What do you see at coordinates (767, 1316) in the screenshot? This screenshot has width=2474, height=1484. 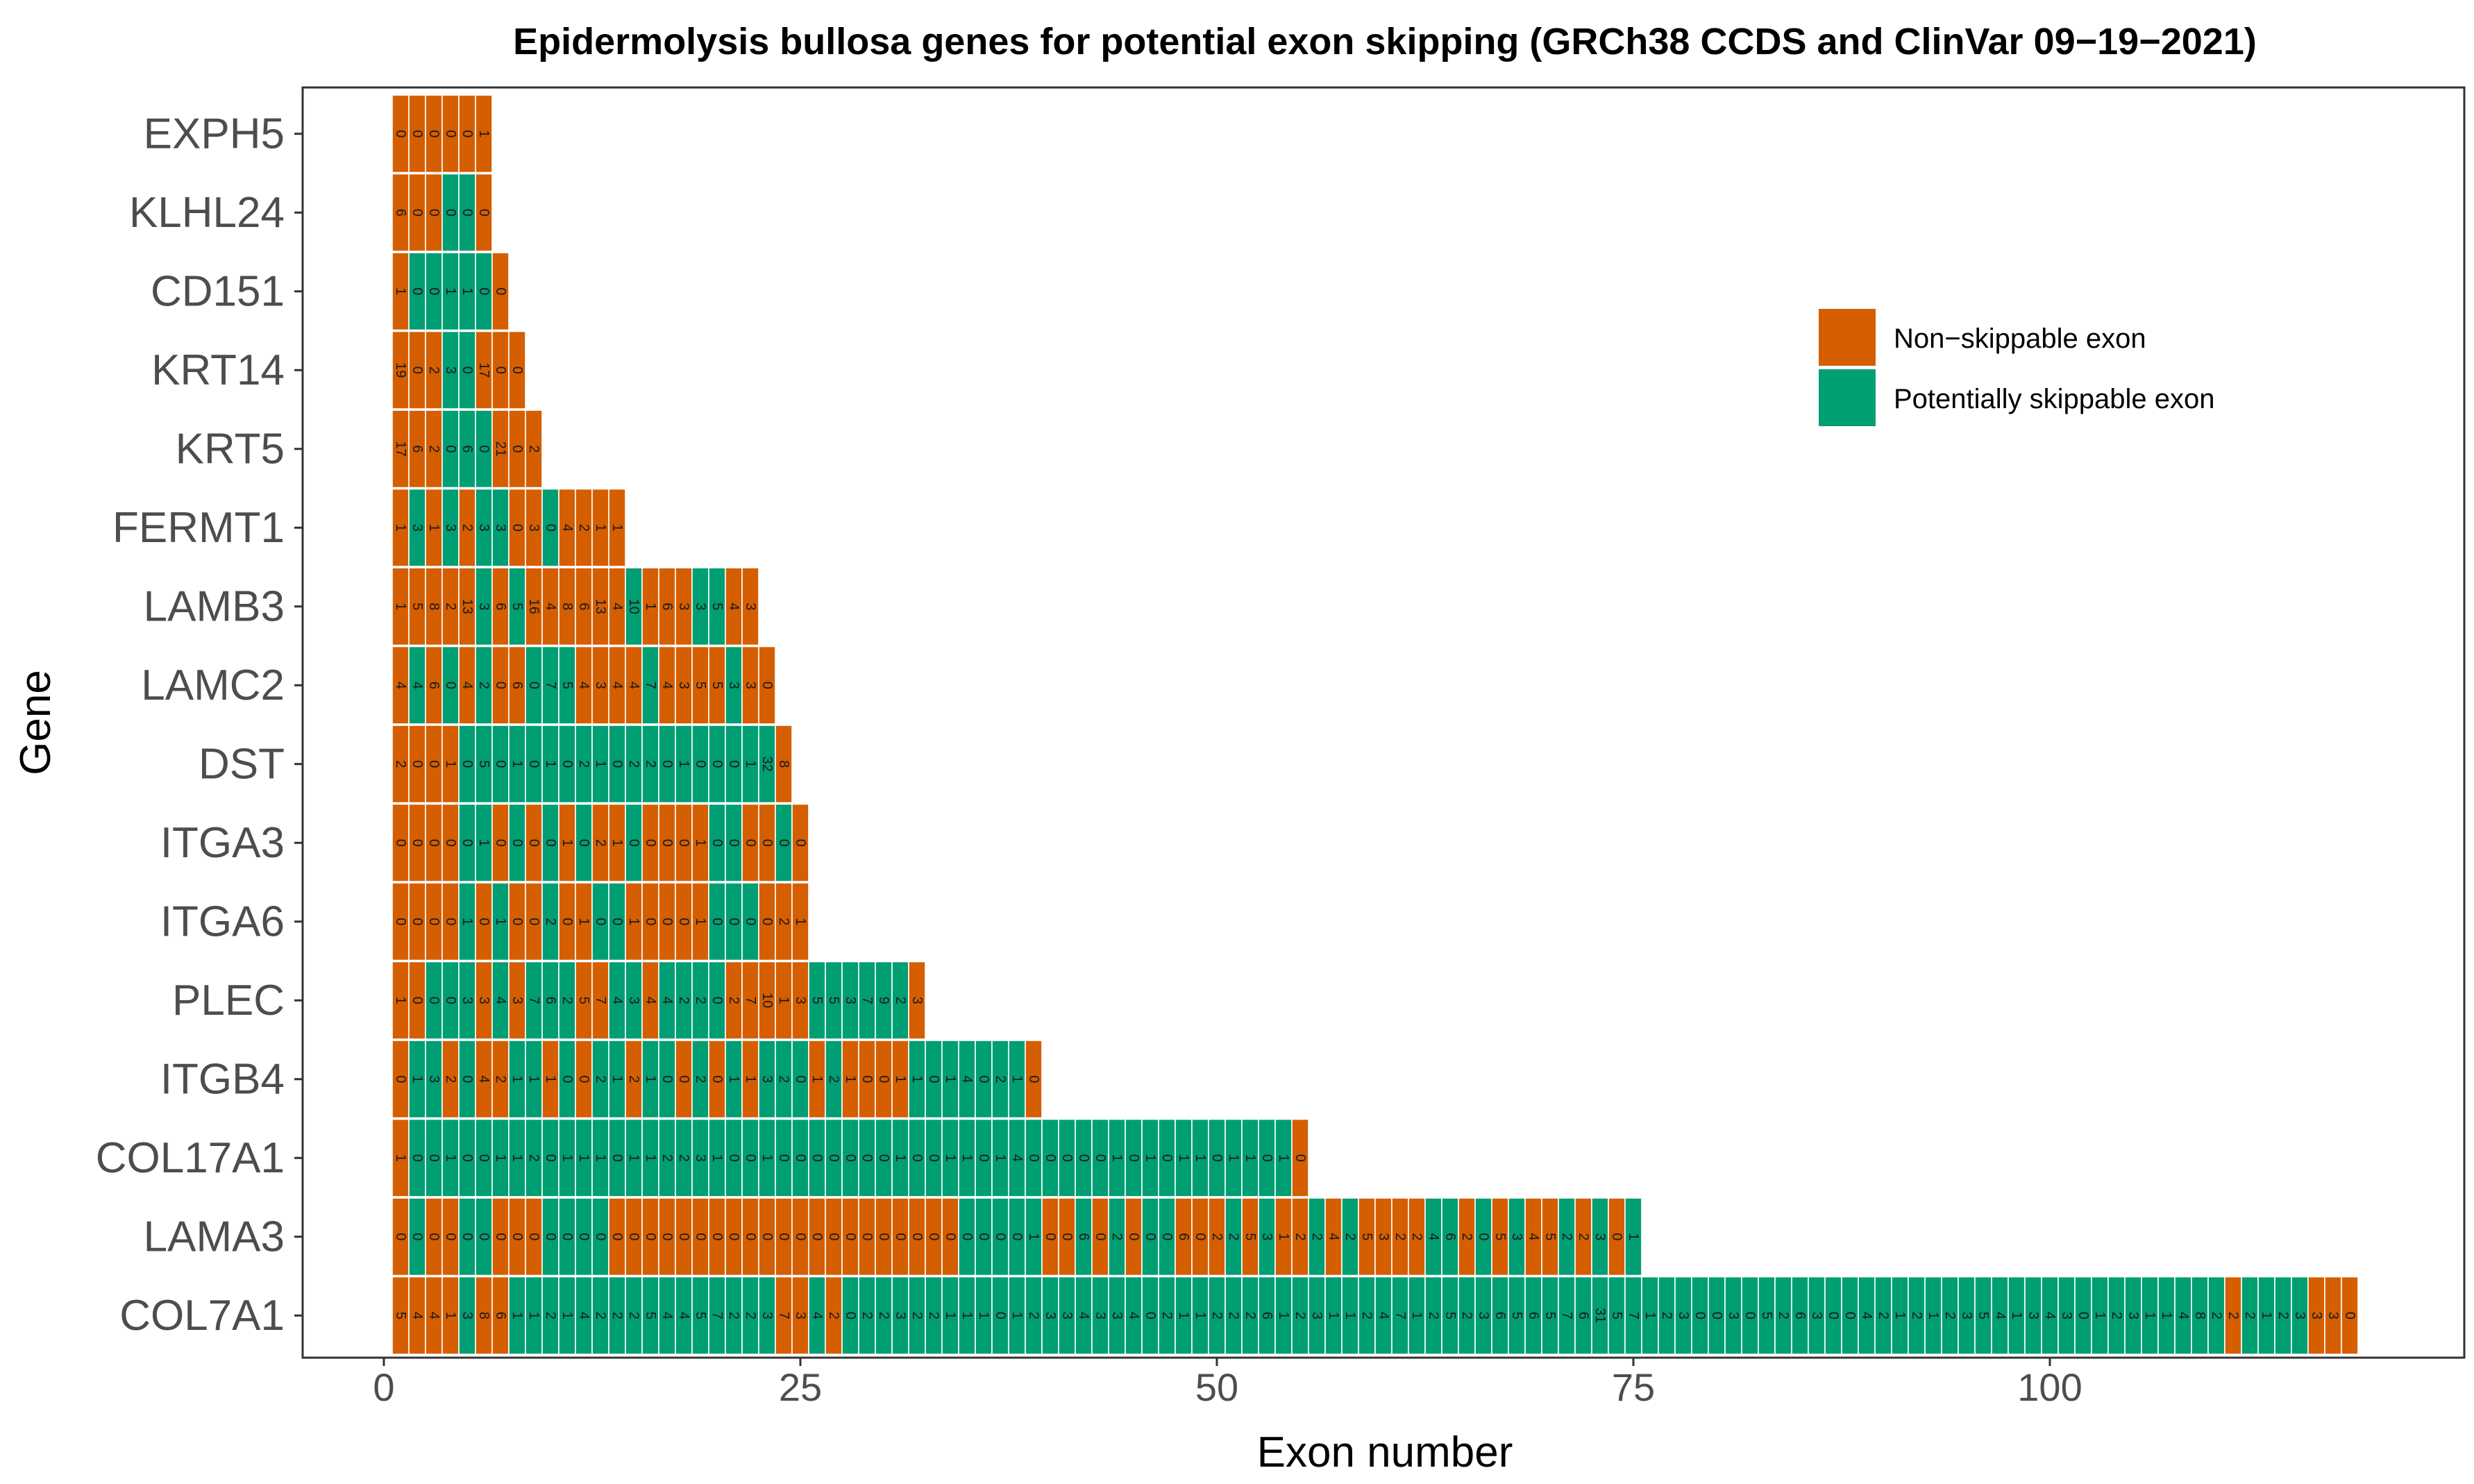 I see `exon-count-col7a1-23: 3` at bounding box center [767, 1316].